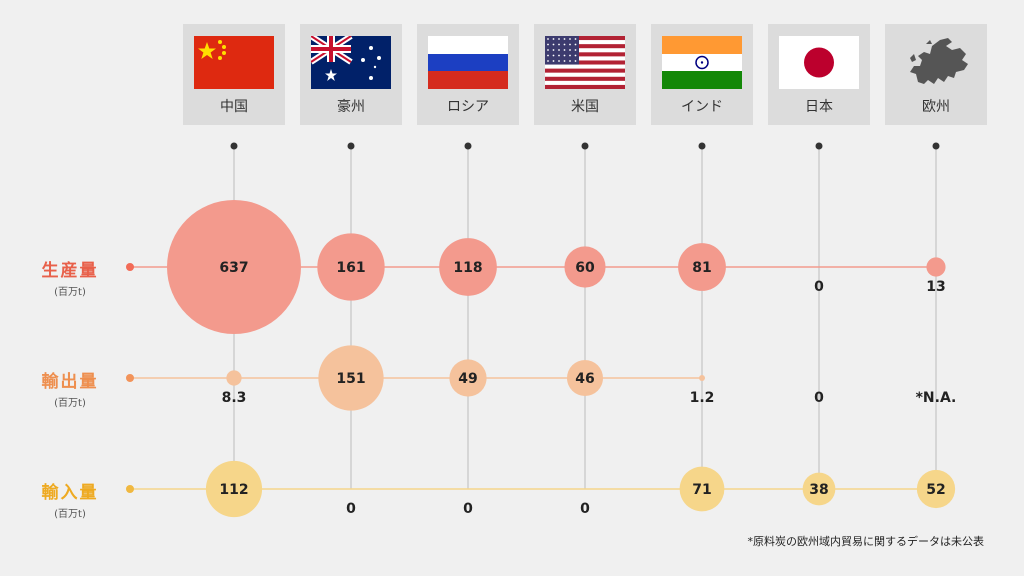 The image size is (1024, 576). What do you see at coordinates (702, 398) in the screenshot?
I see `bubble-value-label: 1.2` at bounding box center [702, 398].